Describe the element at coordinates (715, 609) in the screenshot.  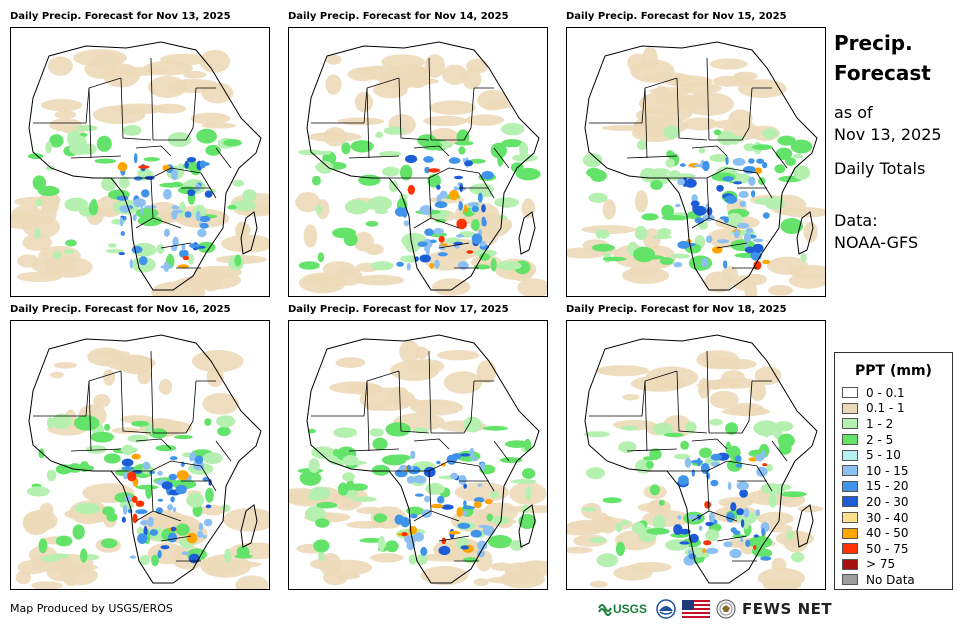
I see `partner-logos: USGS FEWS NET` at that location.